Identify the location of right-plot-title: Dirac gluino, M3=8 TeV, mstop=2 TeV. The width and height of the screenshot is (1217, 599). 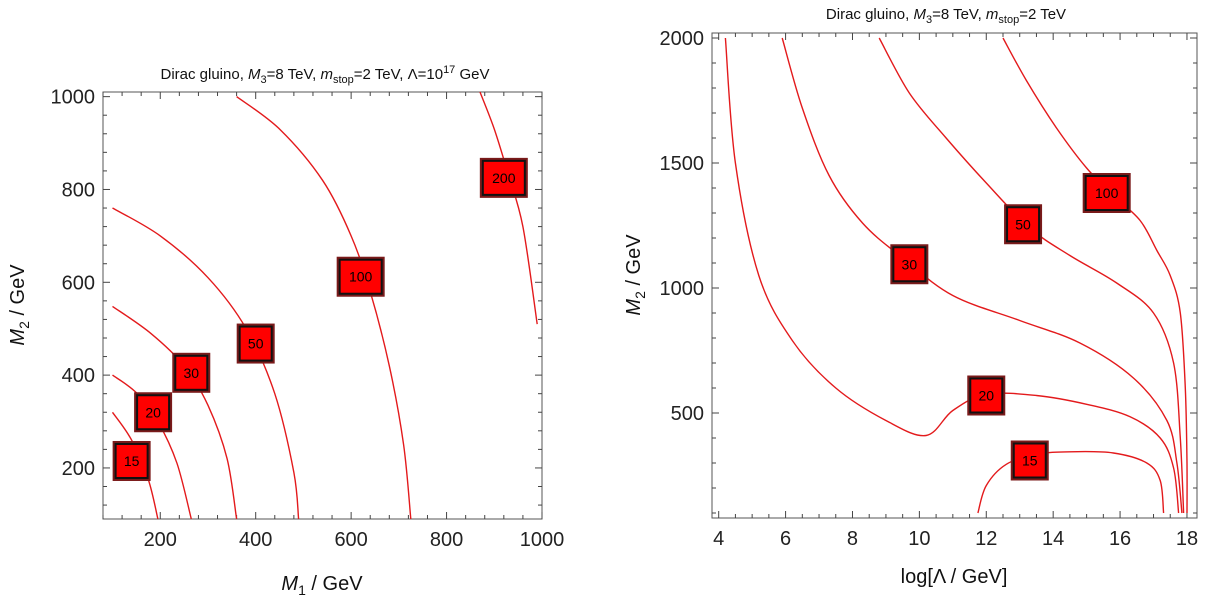
(946, 16).